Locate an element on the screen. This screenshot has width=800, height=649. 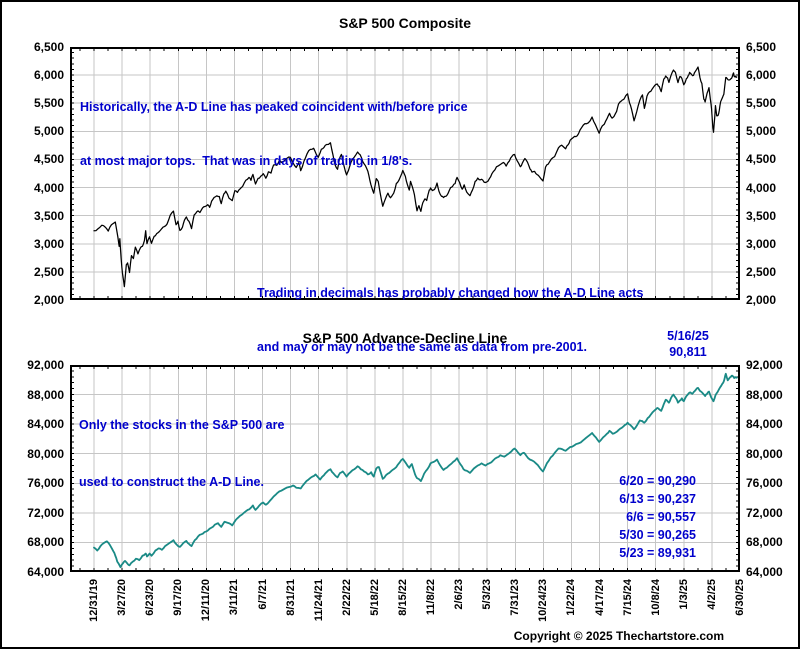
y-axis-label-right: 76,000 is located at coordinates (764, 483).